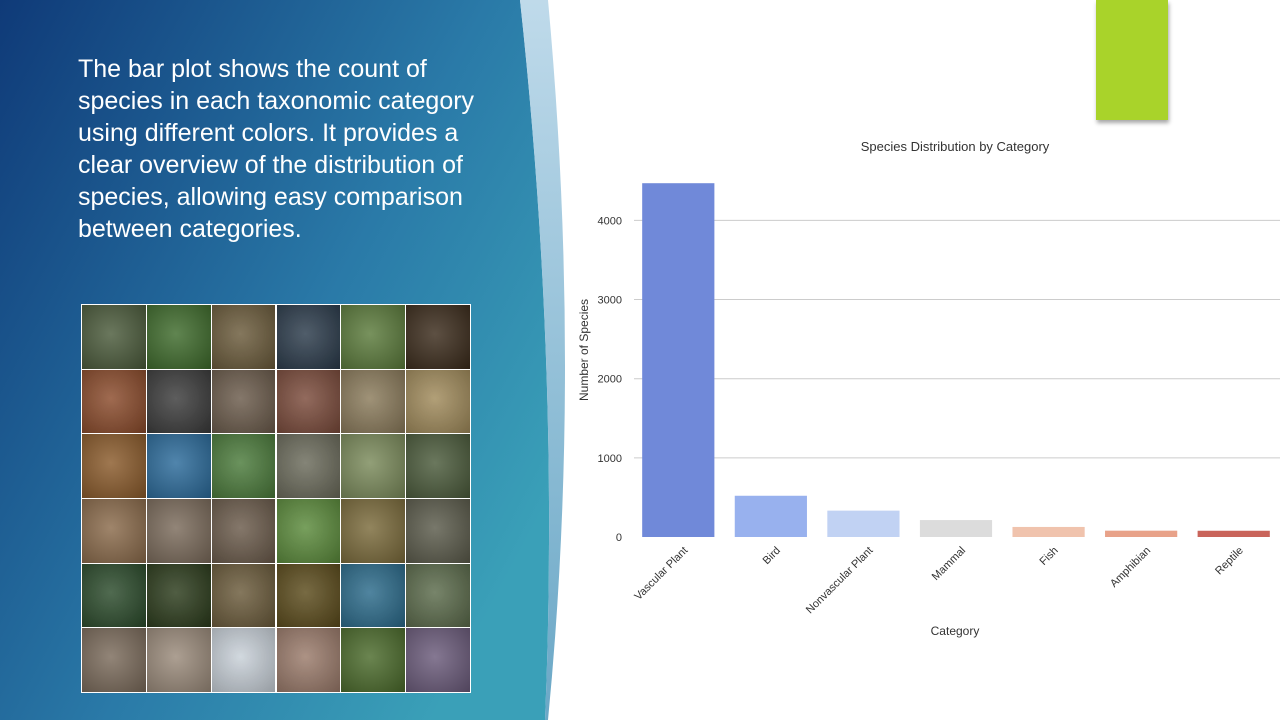  What do you see at coordinates (1229, 561) in the screenshot?
I see `x-tick-label: Reptile` at bounding box center [1229, 561].